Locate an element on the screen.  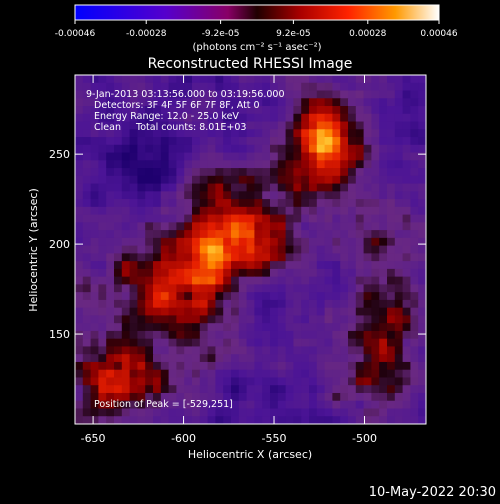
x-tick-label: -600 is located at coordinates (183, 438).